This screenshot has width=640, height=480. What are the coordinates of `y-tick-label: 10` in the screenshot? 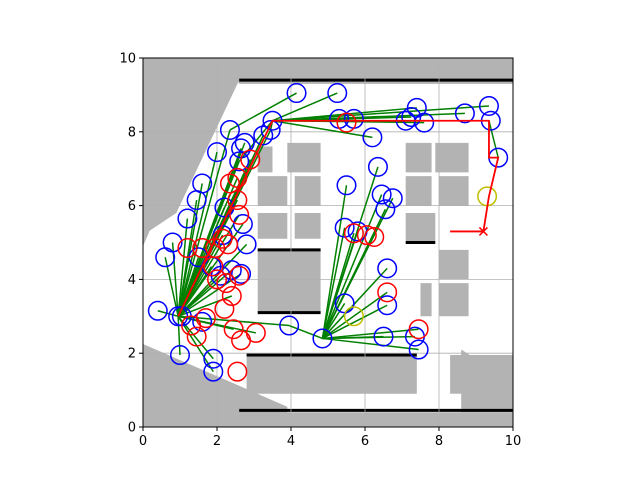 It's located at (127, 59).